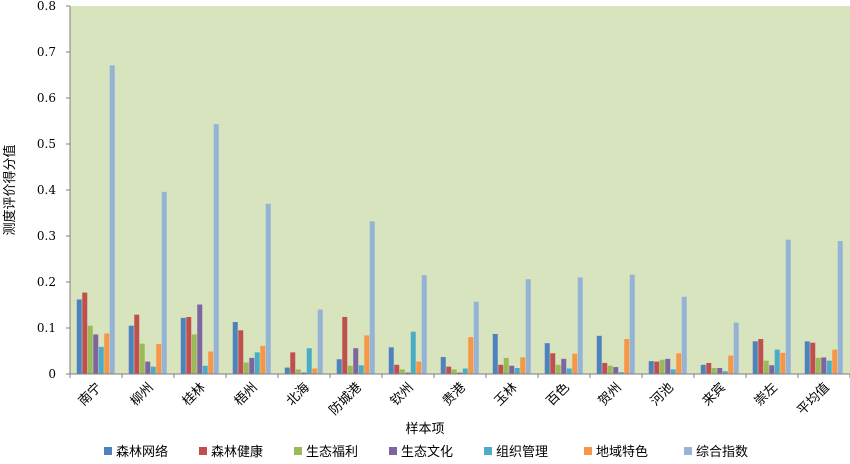 Image resolution: width=850 pixels, height=464 pixels. What do you see at coordinates (424, 429) in the screenshot?
I see `x-axis-title: 样本项` at bounding box center [424, 429].